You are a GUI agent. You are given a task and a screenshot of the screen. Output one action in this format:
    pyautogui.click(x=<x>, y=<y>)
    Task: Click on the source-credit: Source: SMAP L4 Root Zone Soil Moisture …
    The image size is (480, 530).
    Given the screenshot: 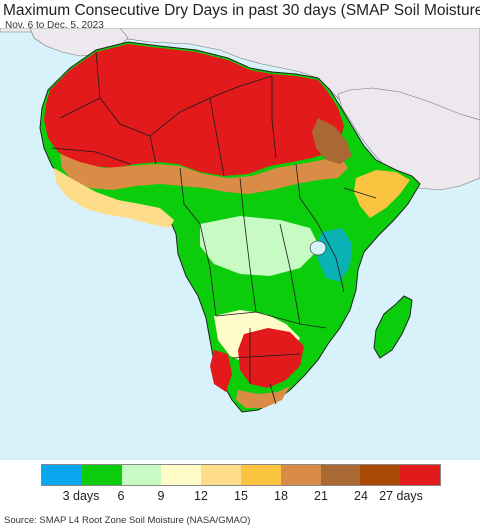 What is the action you would take?
    pyautogui.click(x=127, y=520)
    